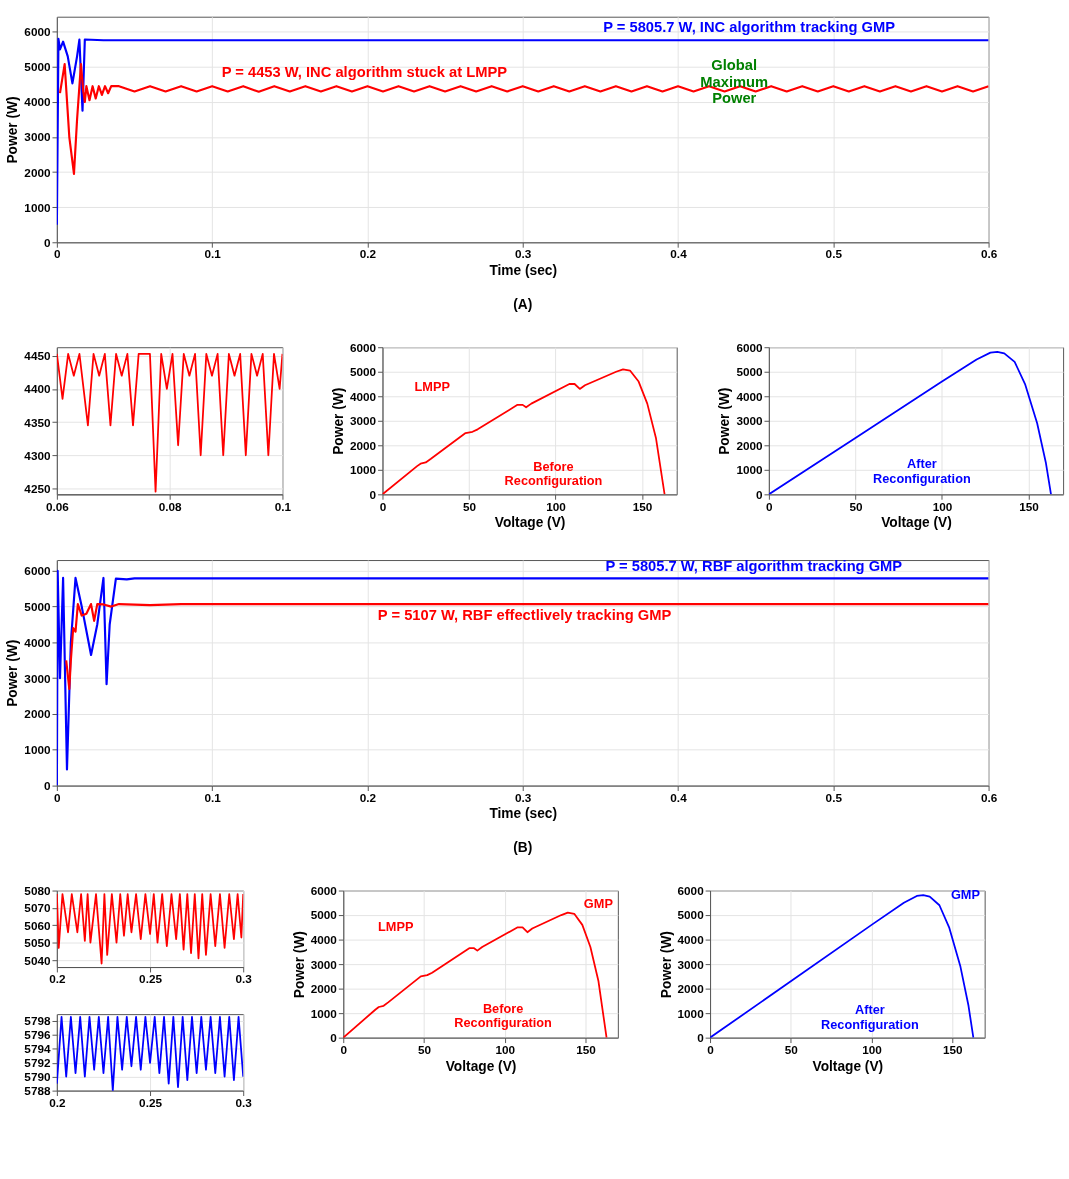 The image size is (1069, 1179). Describe the element at coordinates (37, 455) in the screenshot. I see `y-tick-label: 4300` at that location.